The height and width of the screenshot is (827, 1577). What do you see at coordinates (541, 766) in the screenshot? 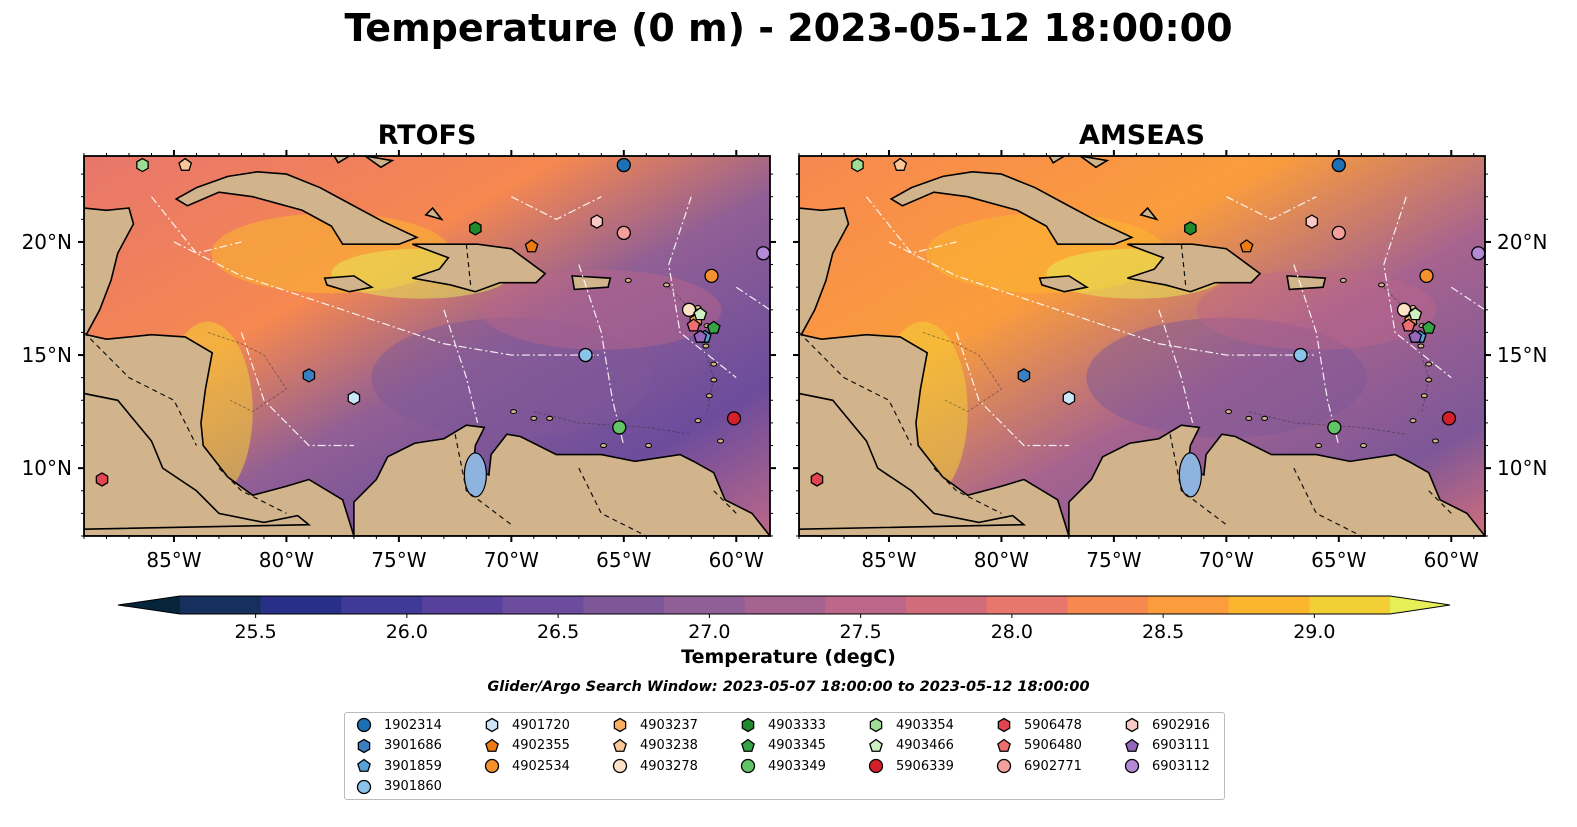
I see `legend-label: 4902534` at bounding box center [541, 766].